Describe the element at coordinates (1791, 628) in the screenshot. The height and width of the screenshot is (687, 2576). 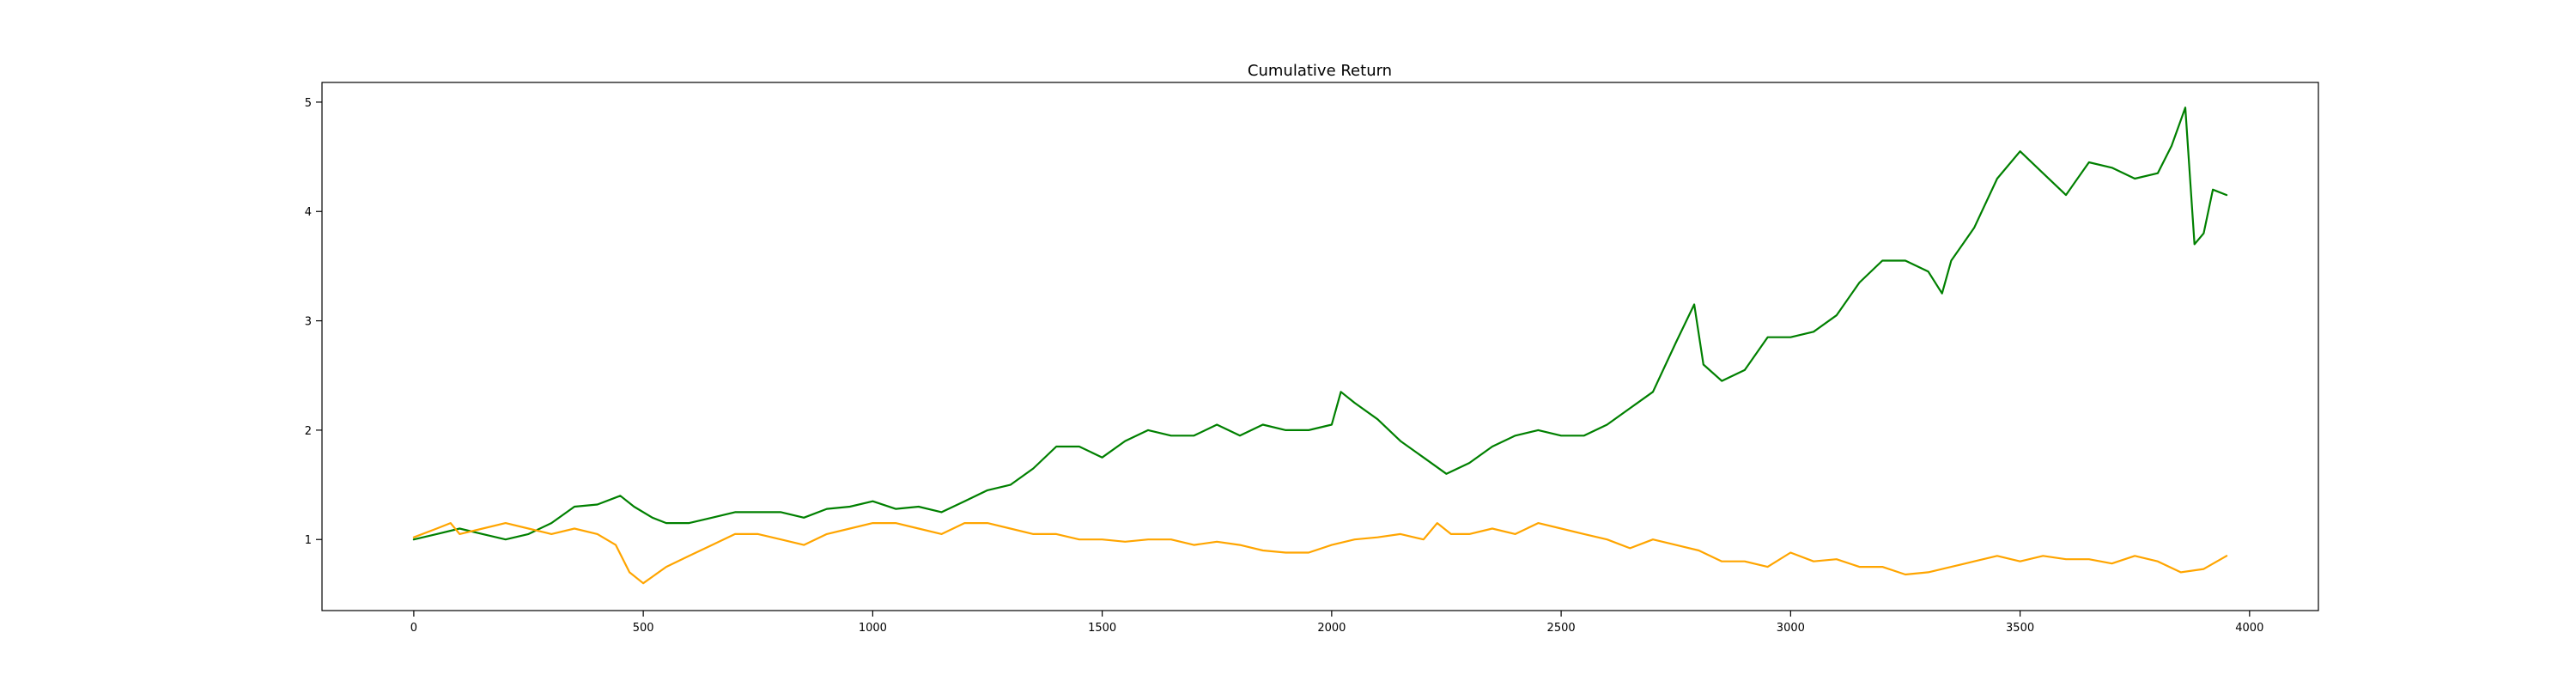
I see `x-tick-label: 3000` at that location.